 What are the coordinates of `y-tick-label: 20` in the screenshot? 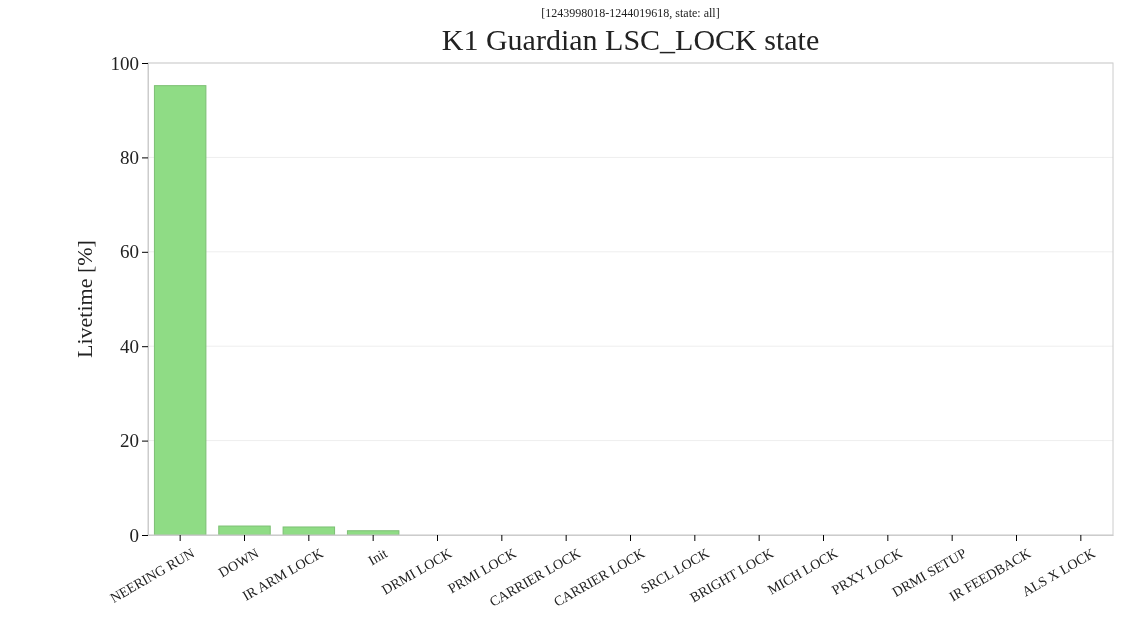 It's located at (129, 441).